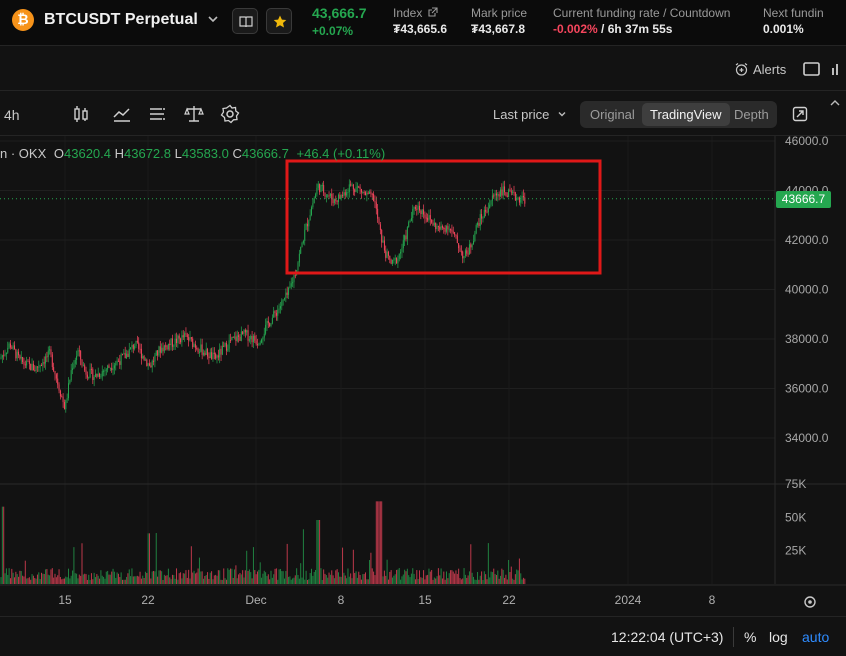  Describe the element at coordinates (667, 637) in the screenshot. I see `clock-timezone: 12:22:04 (UTC+3)` at that location.